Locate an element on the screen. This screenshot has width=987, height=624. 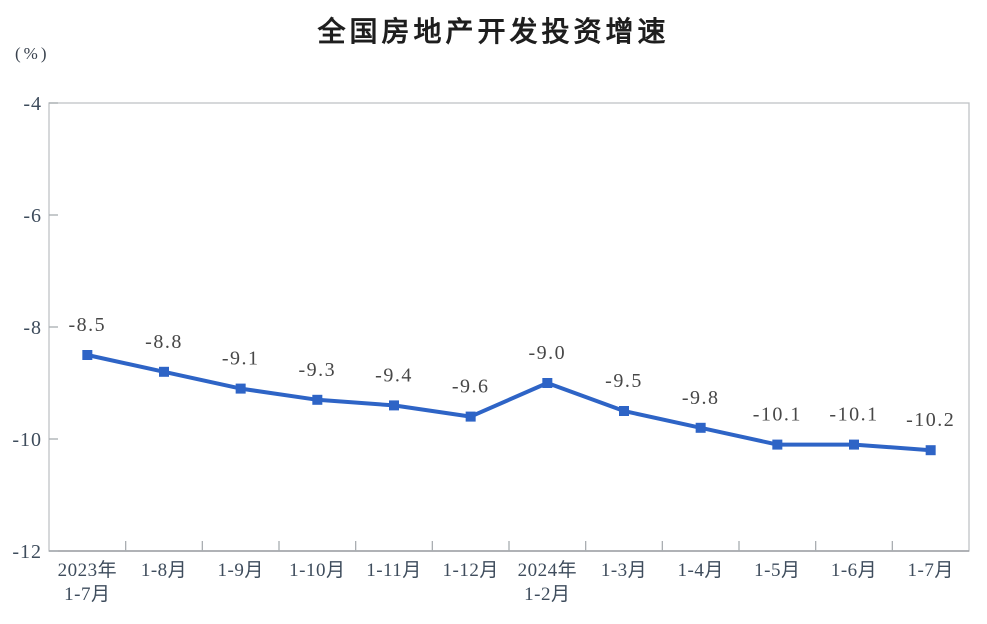
data-point-label: -9.3 is located at coordinates (317, 370).